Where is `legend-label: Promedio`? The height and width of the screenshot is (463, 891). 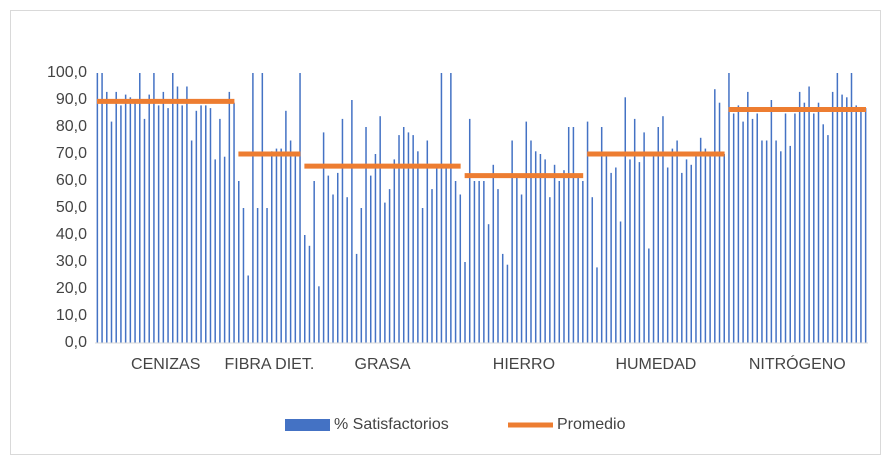
legend-label: Promedio is located at coordinates (591, 424).